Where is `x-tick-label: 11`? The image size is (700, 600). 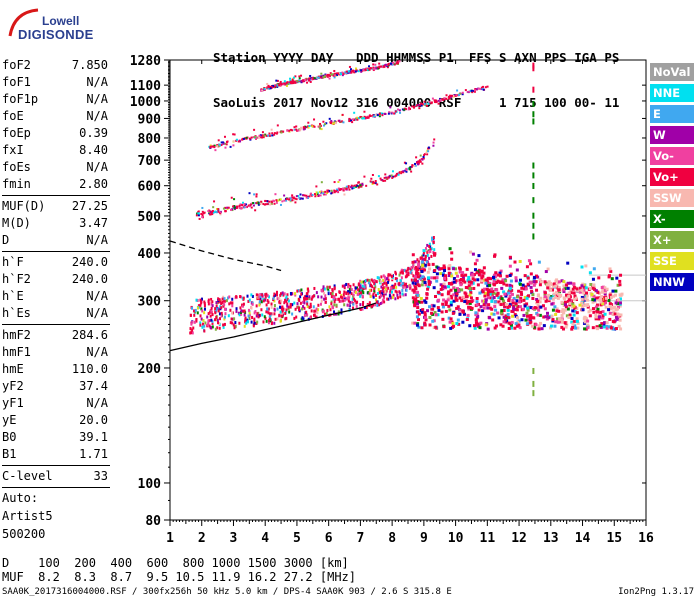
x-tick-label: 11 is located at coordinates (488, 538).